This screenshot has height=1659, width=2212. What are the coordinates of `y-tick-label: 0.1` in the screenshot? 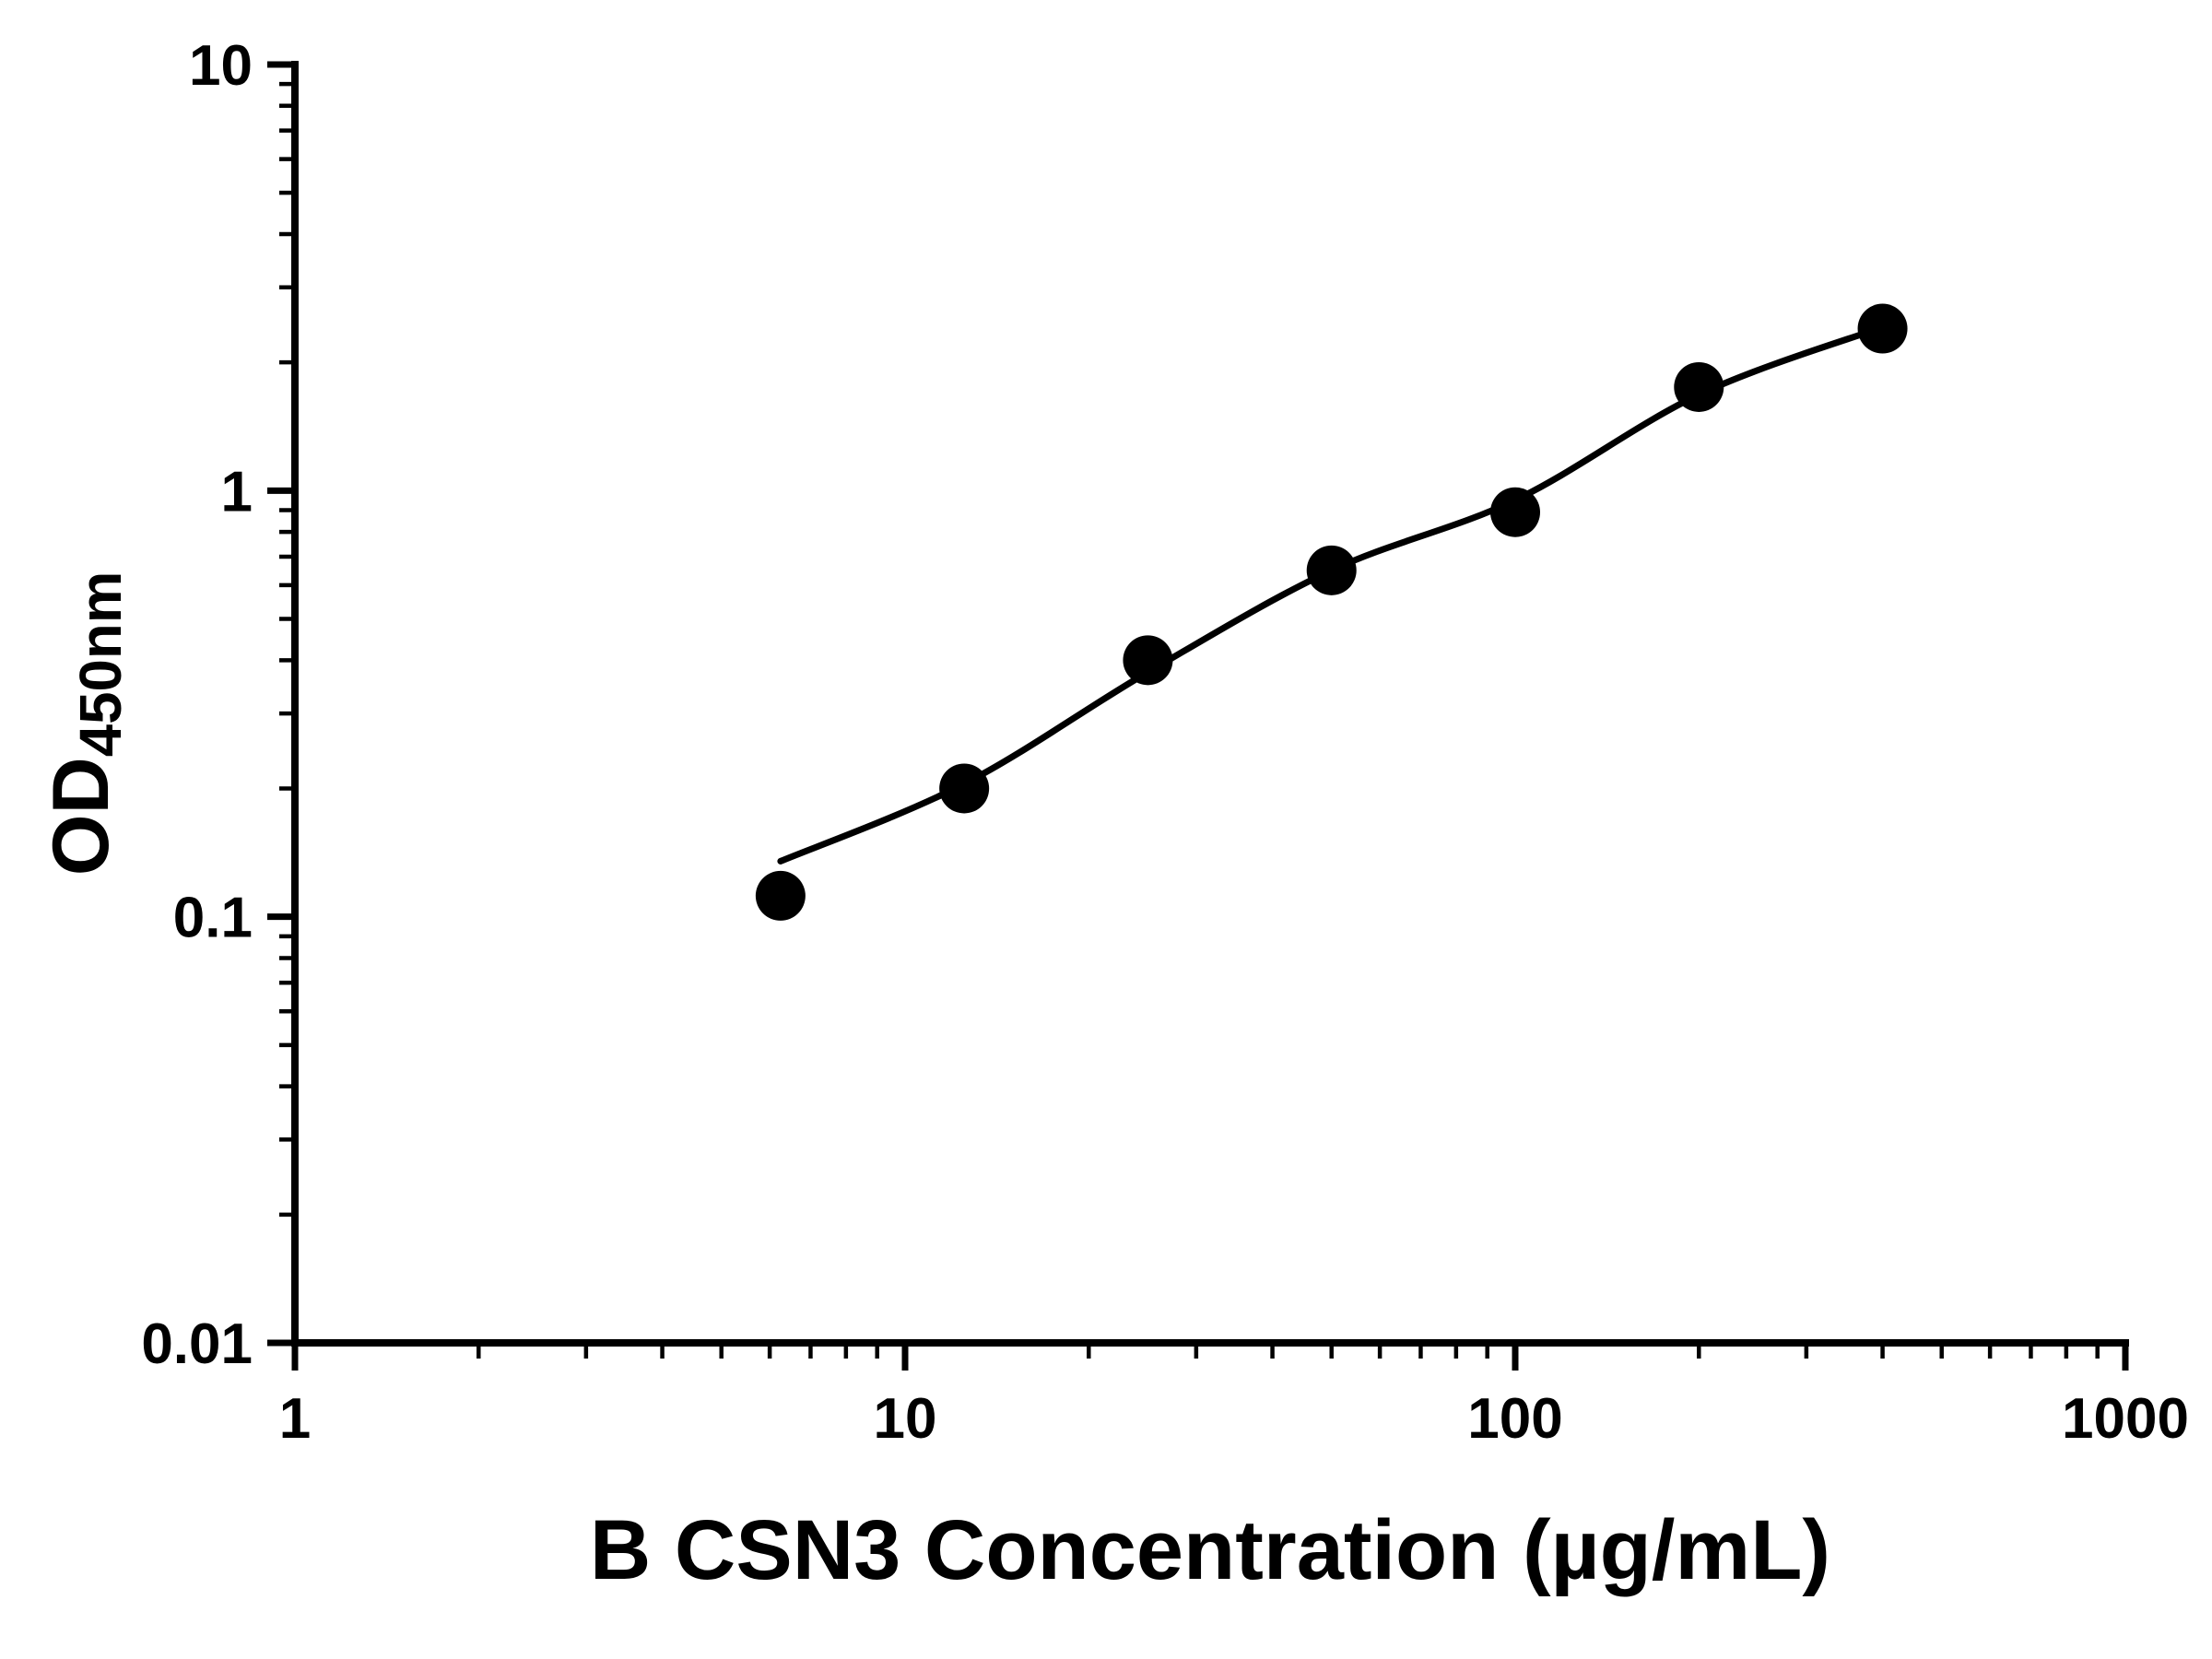 It's located at (213, 918).